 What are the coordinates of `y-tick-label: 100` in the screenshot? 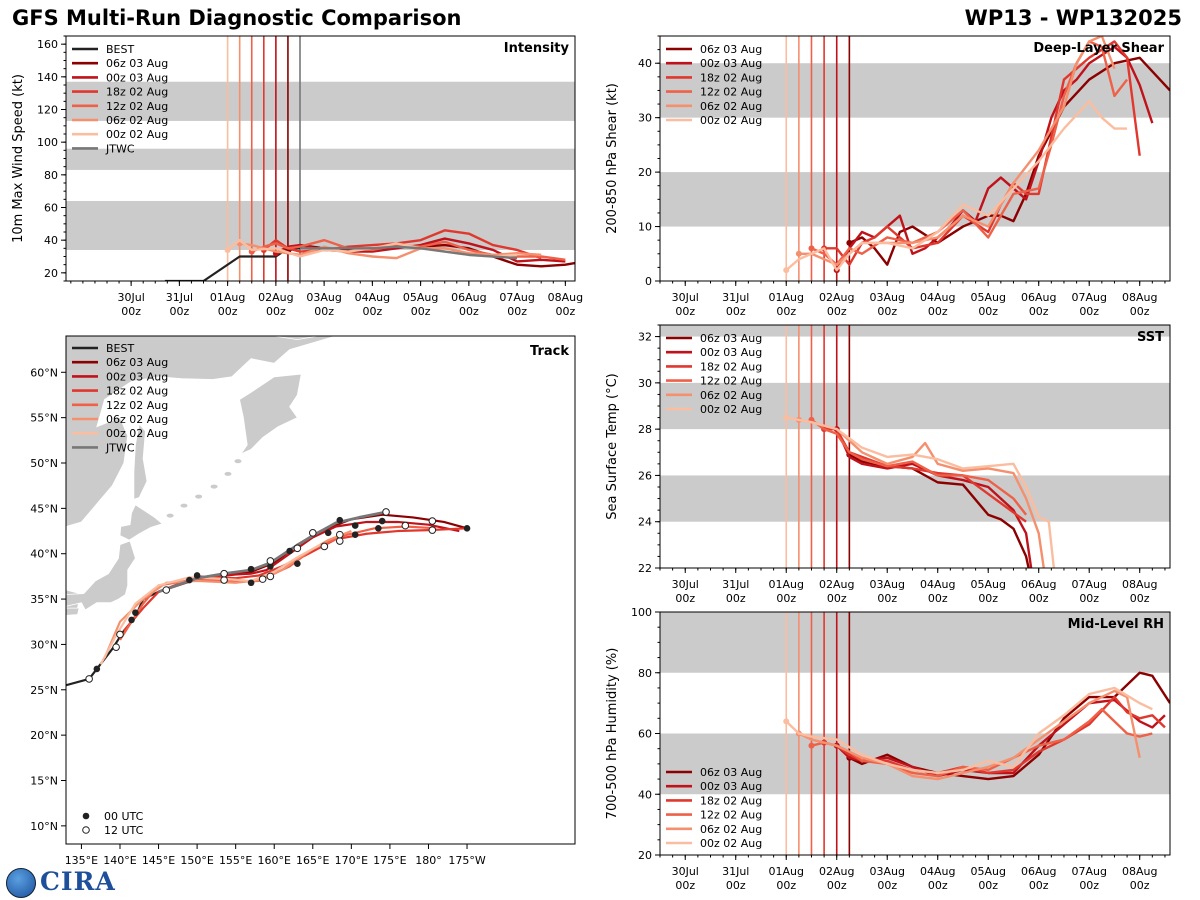 It's located at (641, 612).